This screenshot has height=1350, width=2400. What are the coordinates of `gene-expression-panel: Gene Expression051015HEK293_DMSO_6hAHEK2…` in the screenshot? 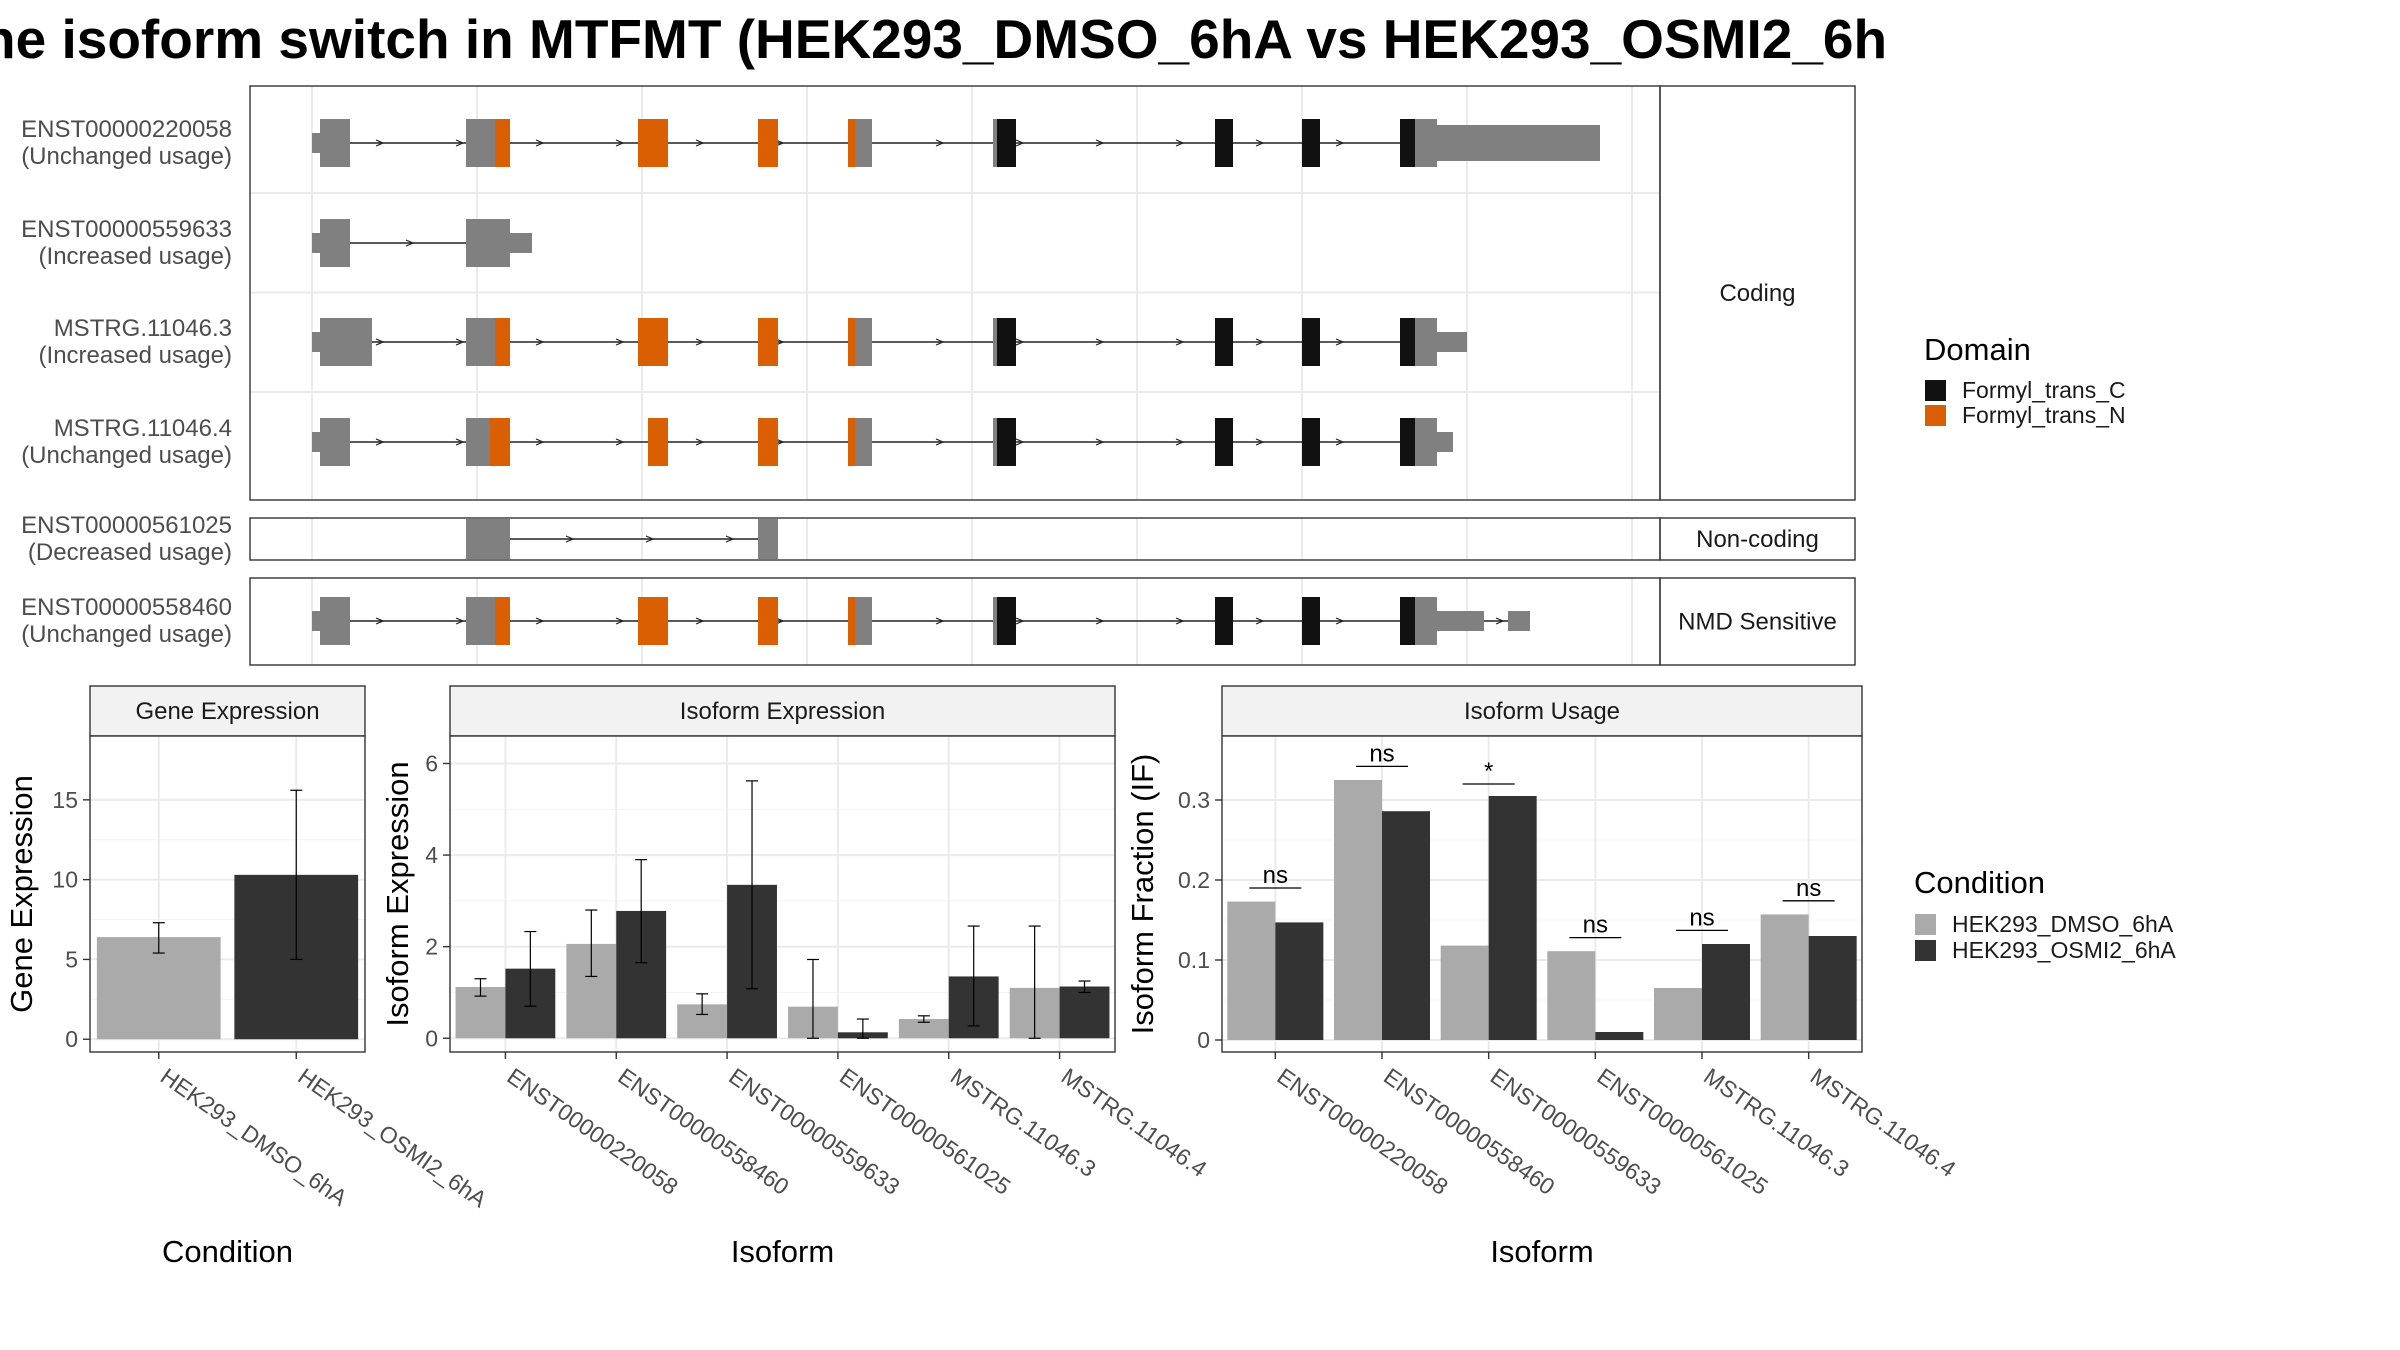 It's located at (248, 977).